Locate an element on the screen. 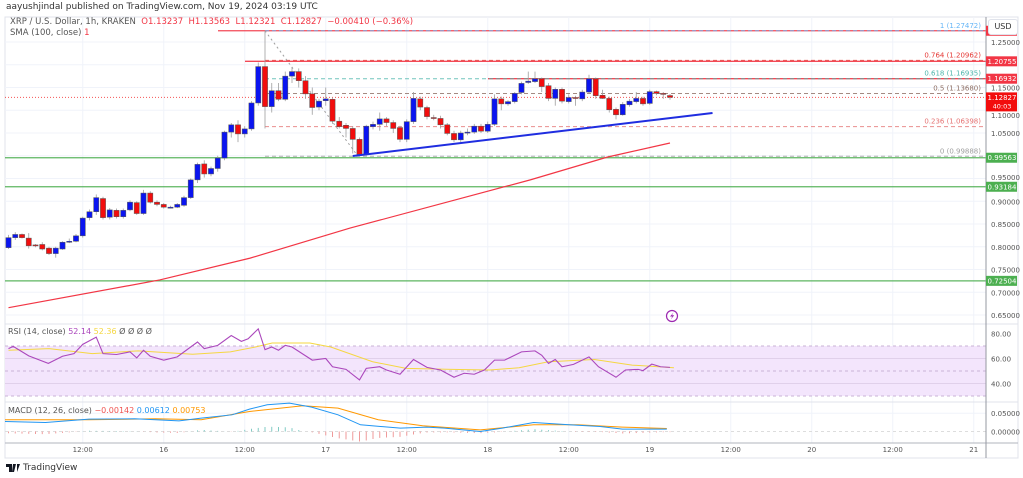 This screenshot has height=478, width=1023. tradingview-logo-text: TradingView is located at coordinates (50, 468).